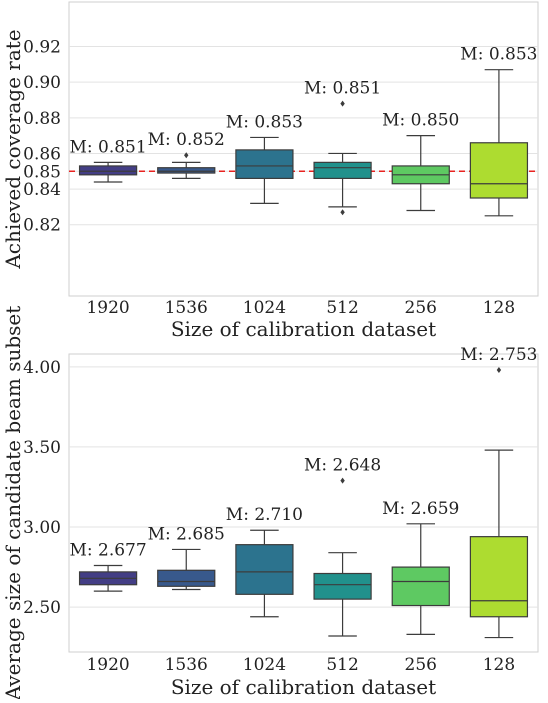 The image size is (548, 703). I want to click on box-256: M: 0.850, so click(420, 161).